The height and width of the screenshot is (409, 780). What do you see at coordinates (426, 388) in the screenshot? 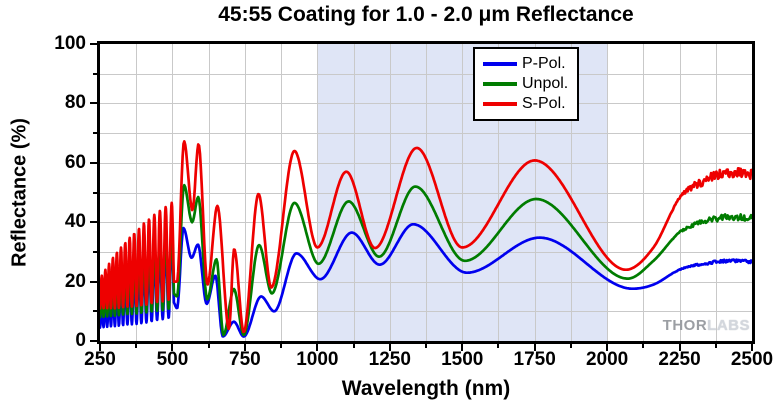
I see `x-axis-label: Wavelength (nm)` at bounding box center [426, 388].